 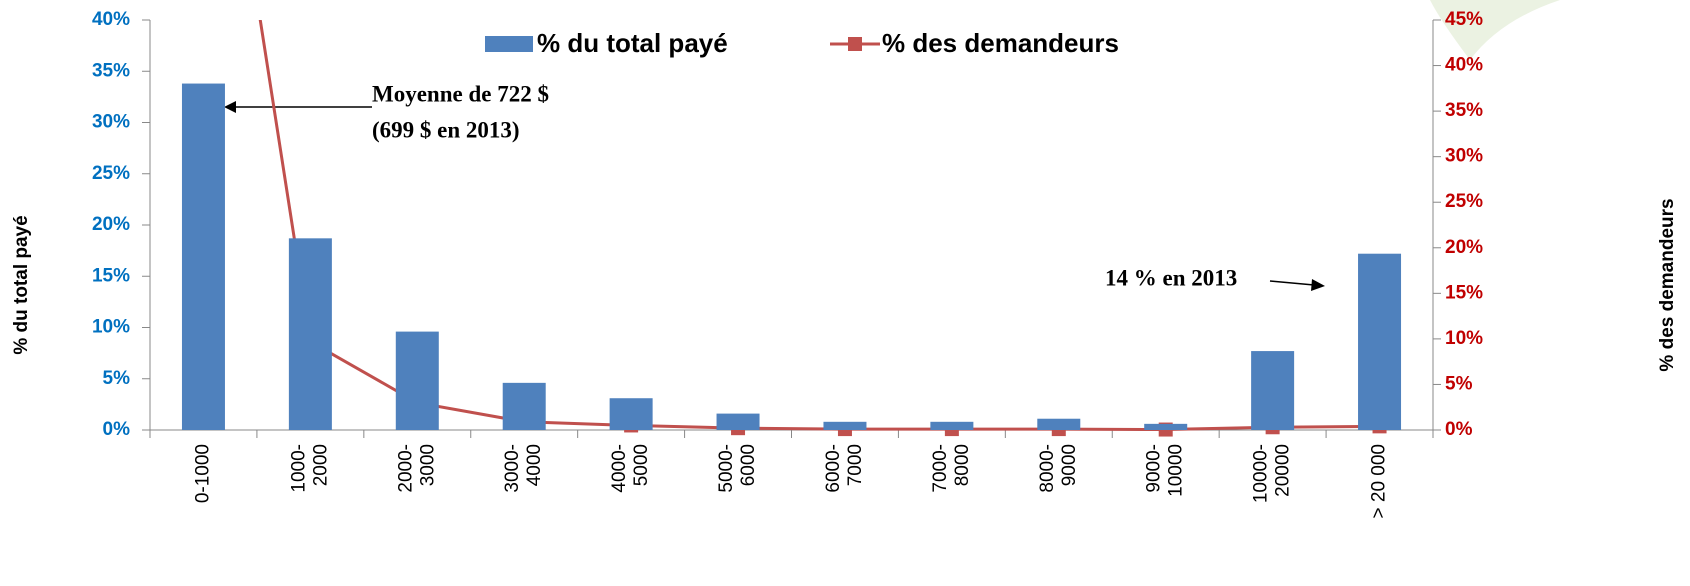 What do you see at coordinates (1464, 19) in the screenshot?
I see `y2-tick-label: 45%` at bounding box center [1464, 19].